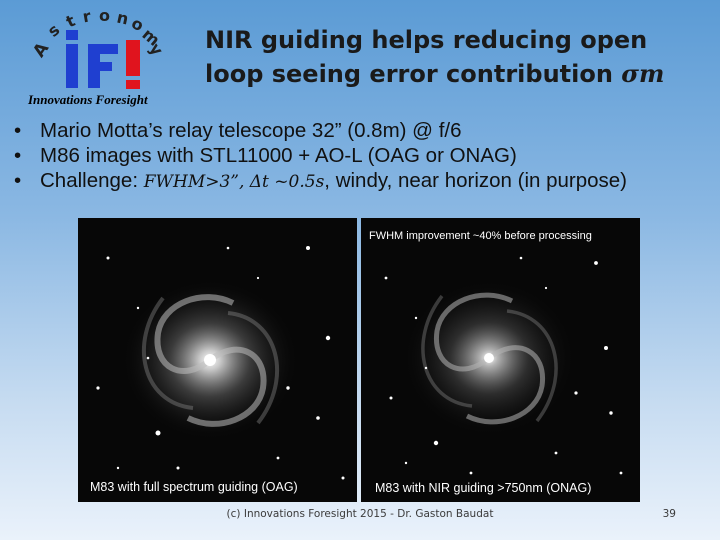  Describe the element at coordinates (88, 99) in the screenshot. I see `logo-caption: Innovations Foresight` at that location.